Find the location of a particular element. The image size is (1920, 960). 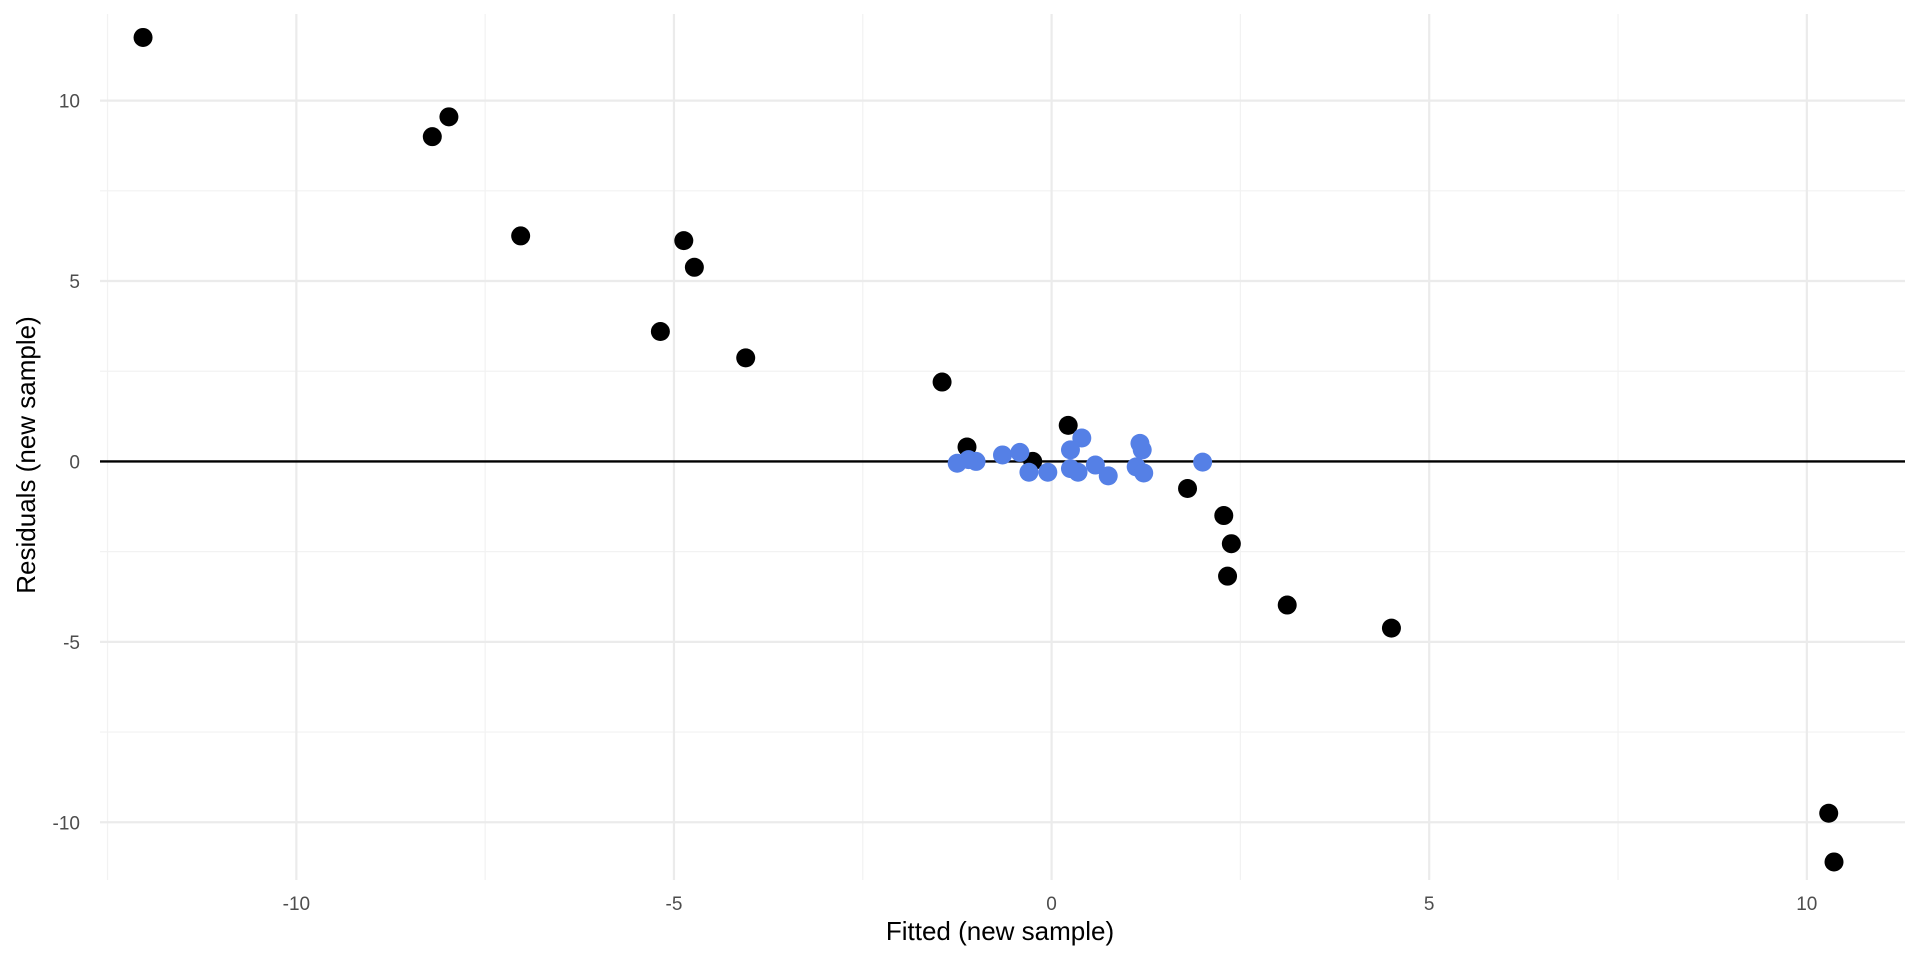

y-tick-label: 10 is located at coordinates (69, 102).